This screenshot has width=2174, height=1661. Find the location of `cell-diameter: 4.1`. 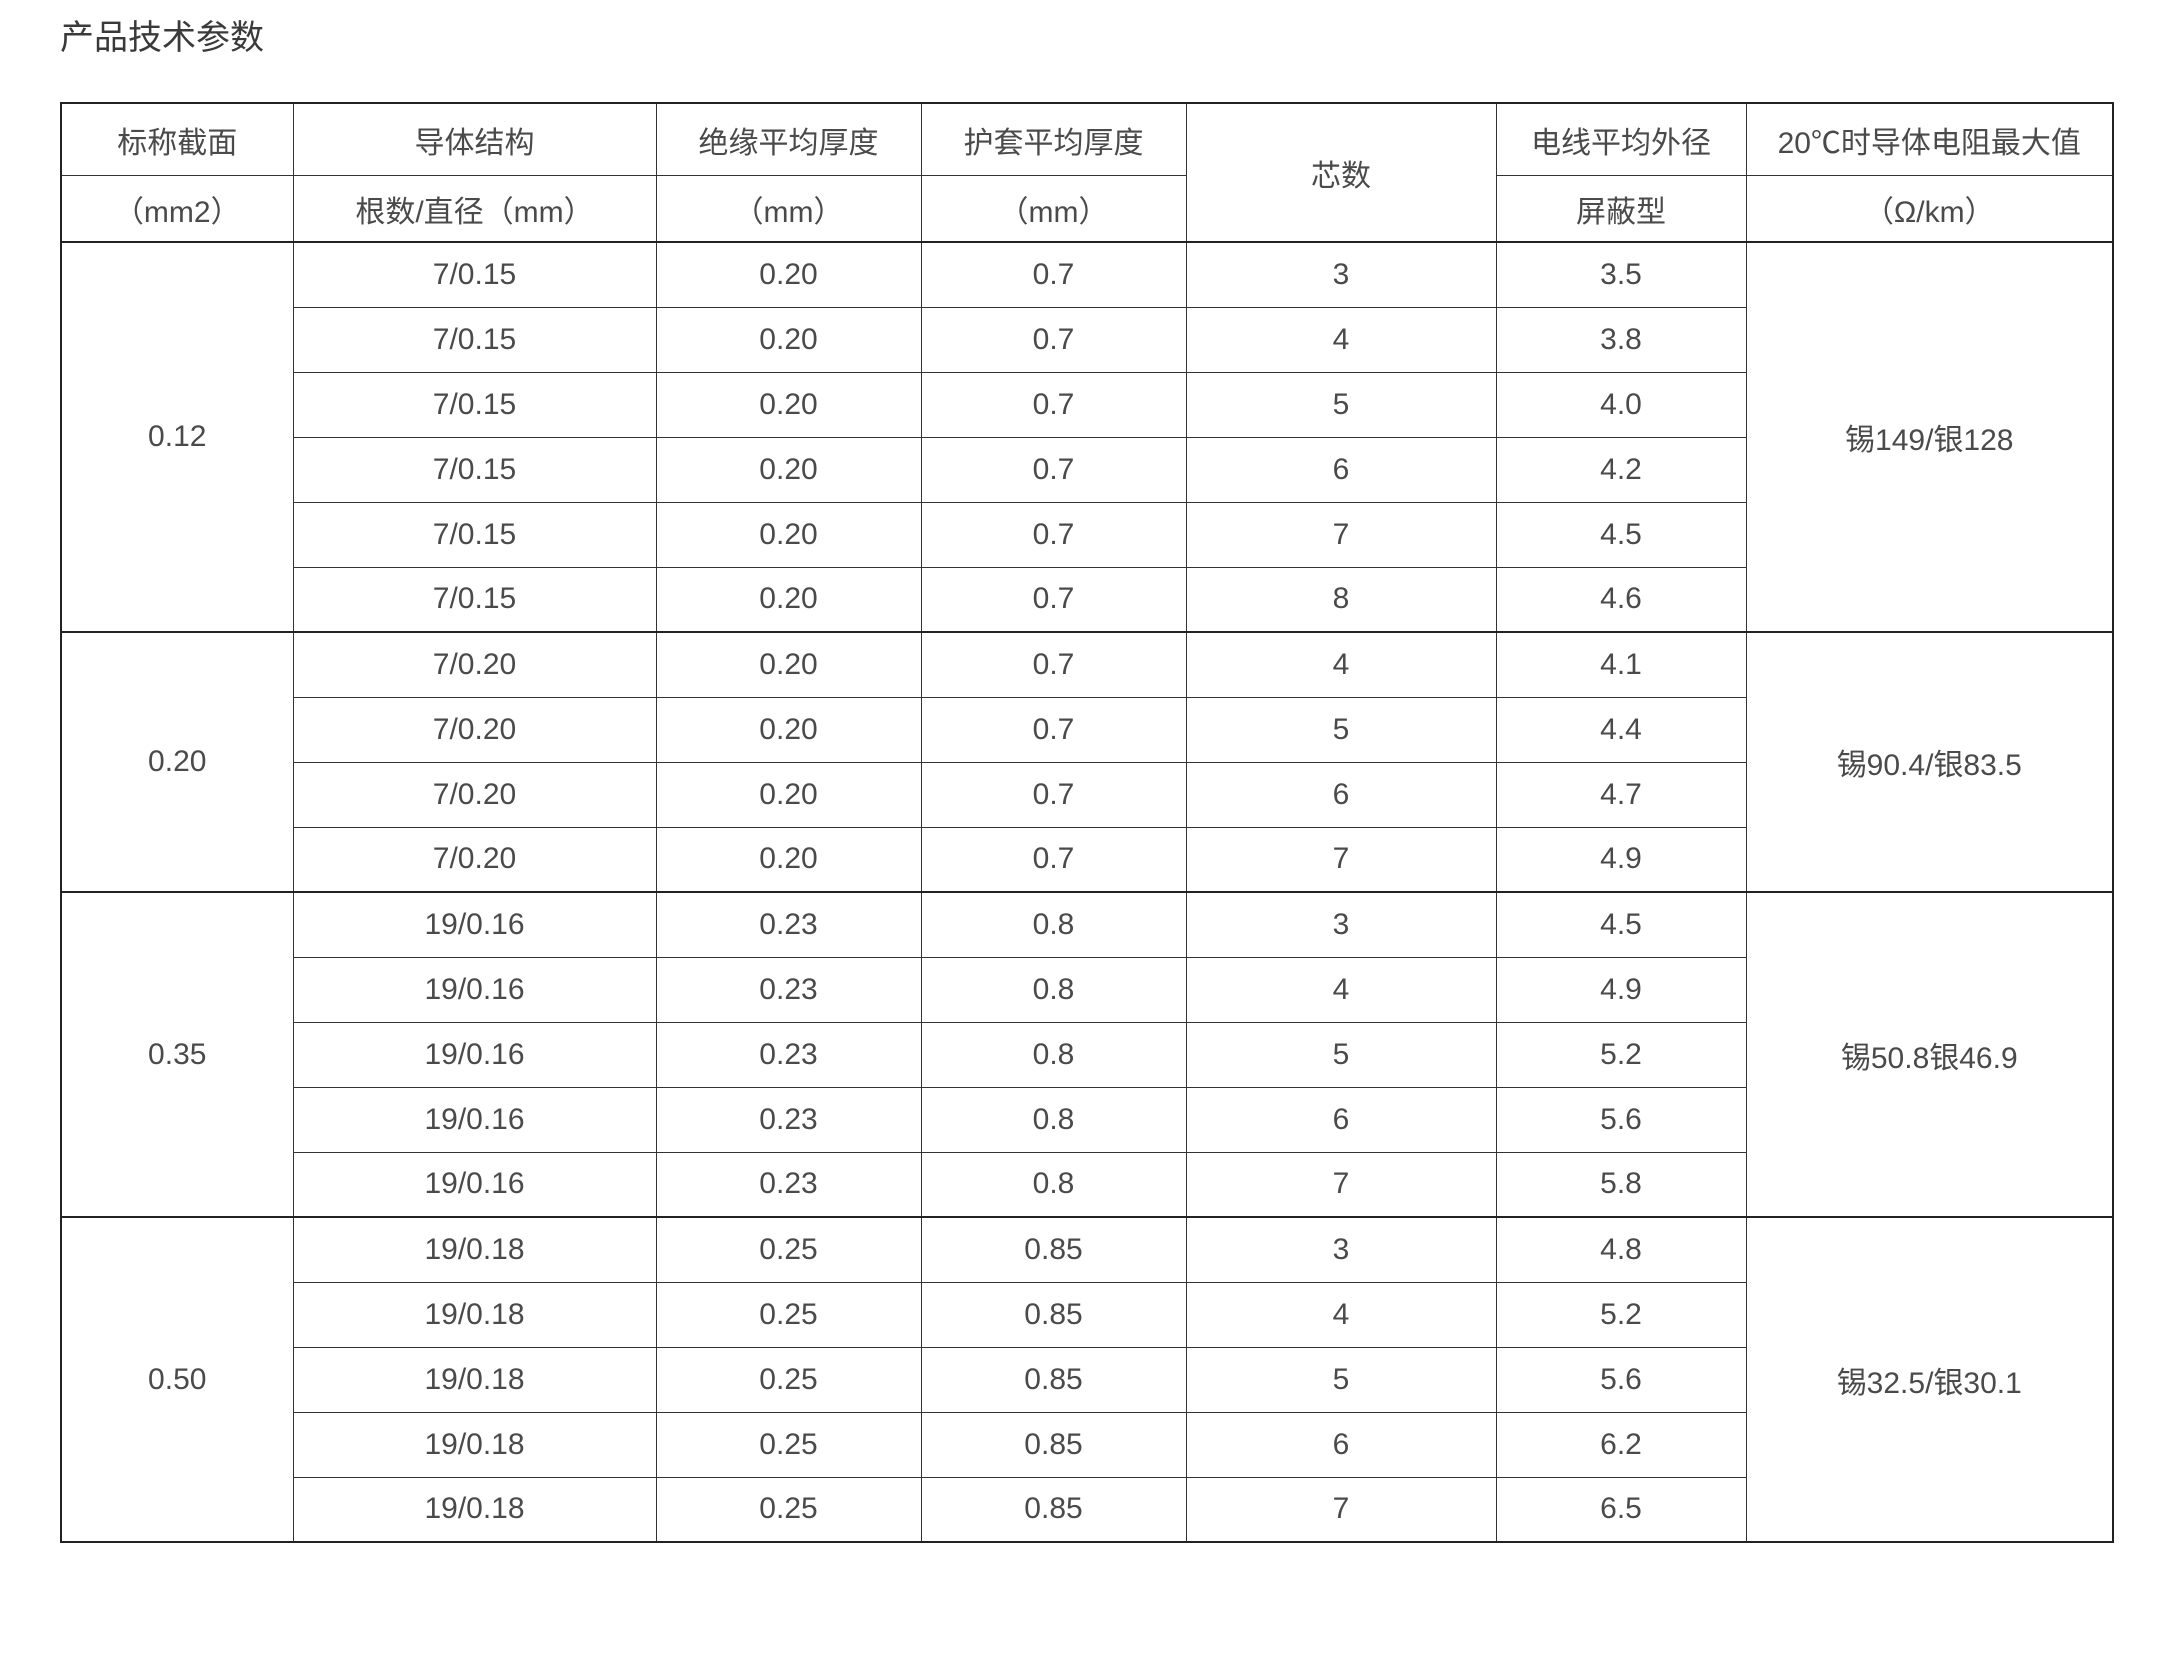

cell-diameter: 4.1 is located at coordinates (1621, 664).